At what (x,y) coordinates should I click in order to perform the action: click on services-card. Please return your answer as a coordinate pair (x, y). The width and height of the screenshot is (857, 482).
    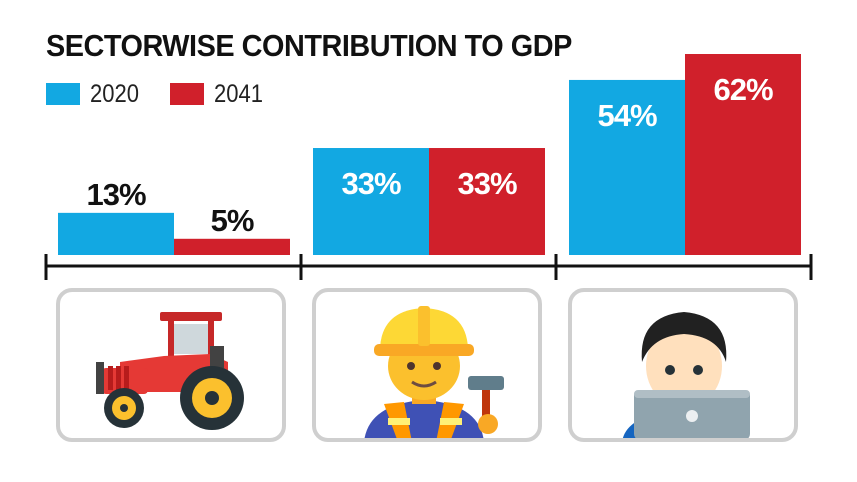
    Looking at the image, I should click on (683, 365).